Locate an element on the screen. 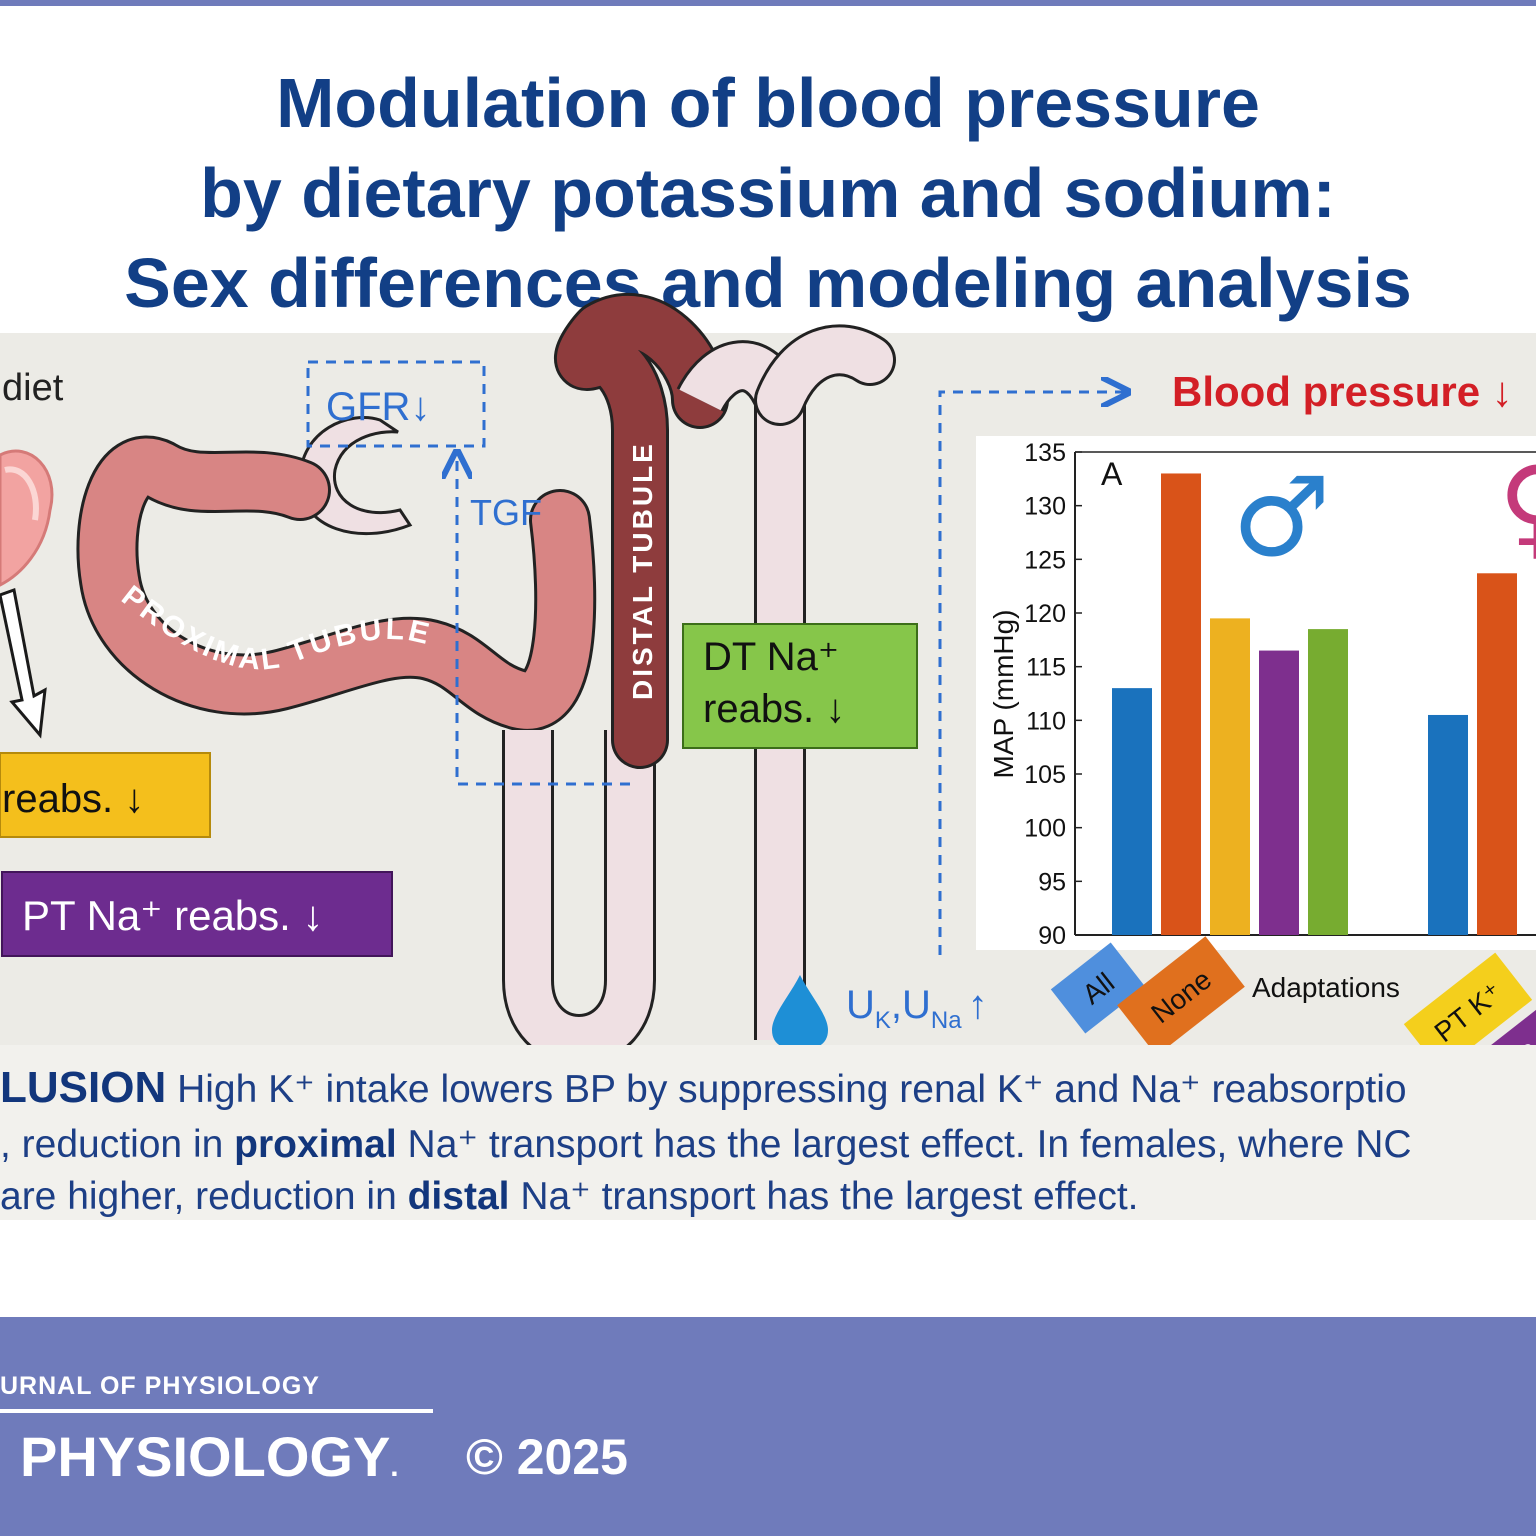  diet-arrow-icon is located at coordinates (23, 663).